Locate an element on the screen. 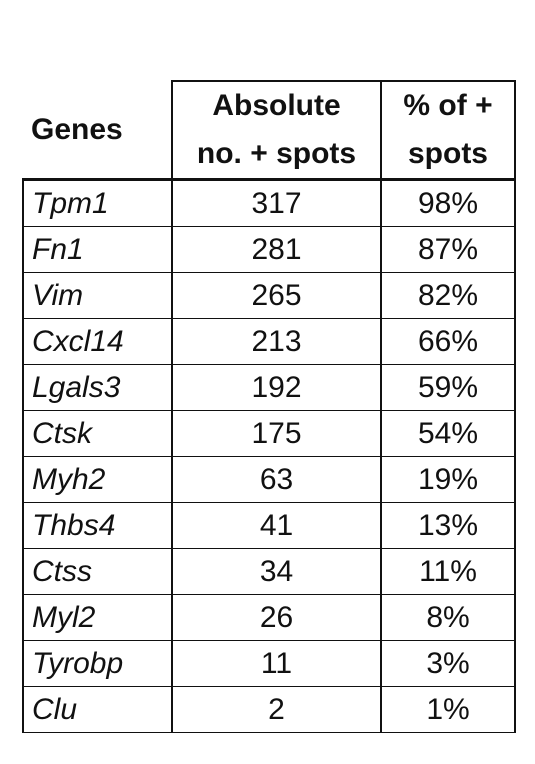 This screenshot has width=535, height=764. absolute-count-cell: 192 is located at coordinates (277, 387).